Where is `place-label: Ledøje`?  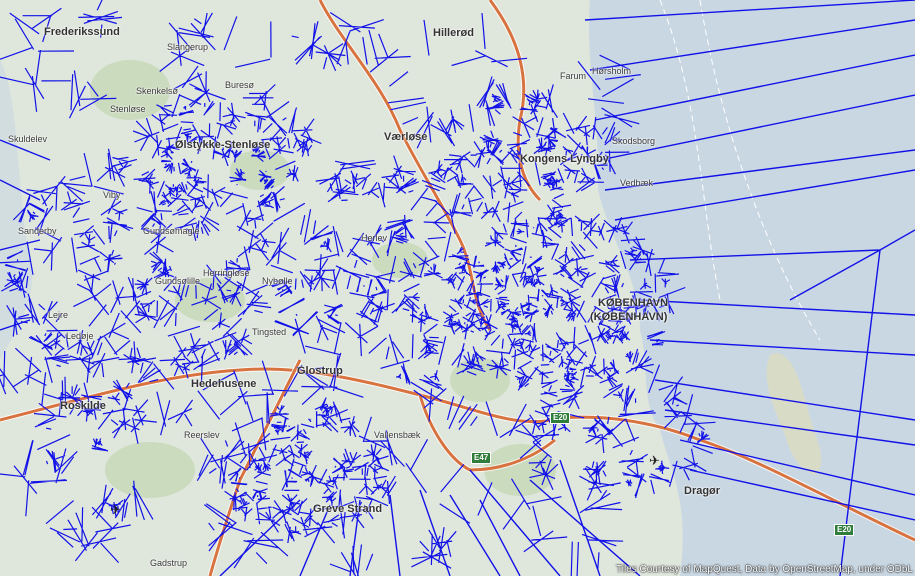 place-label: Ledøje is located at coordinates (80, 336).